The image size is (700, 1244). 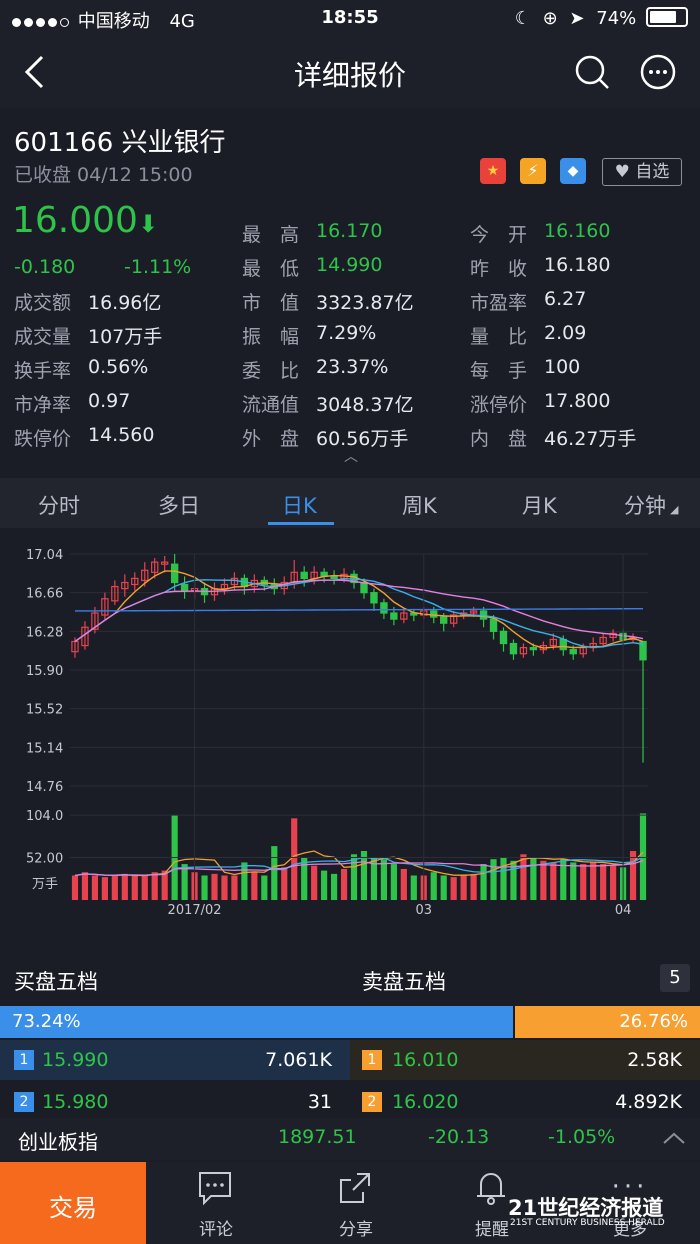 What do you see at coordinates (56, 982) in the screenshot?
I see `buy-book-title: 买盘五档` at bounding box center [56, 982].